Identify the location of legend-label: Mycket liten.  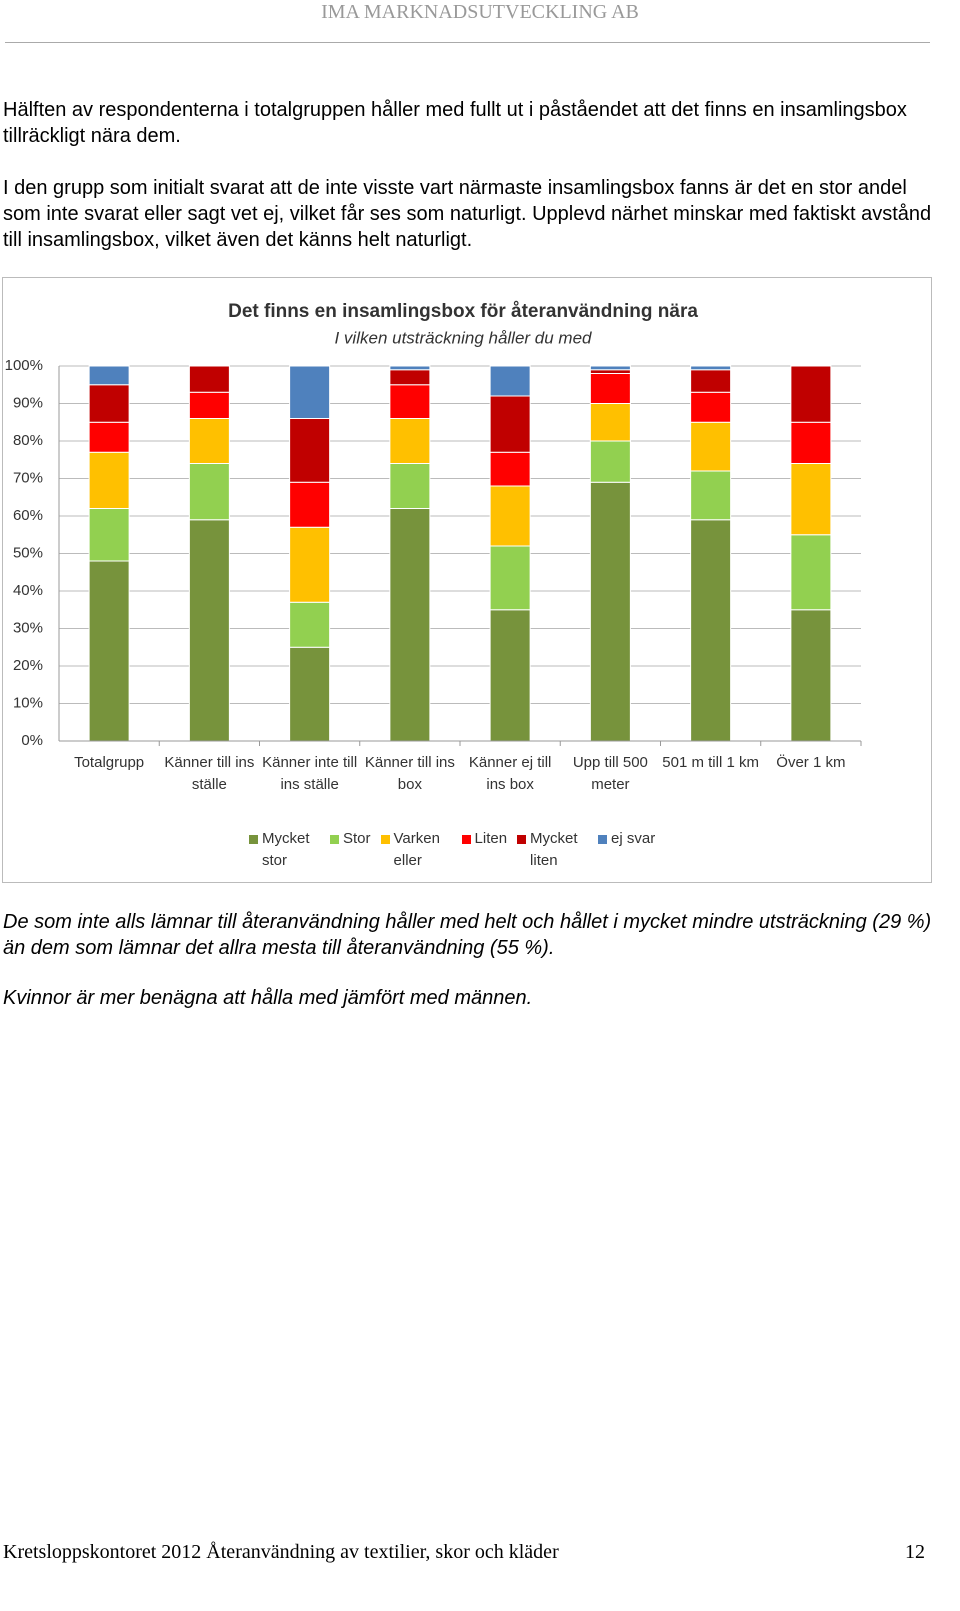
(554, 849).